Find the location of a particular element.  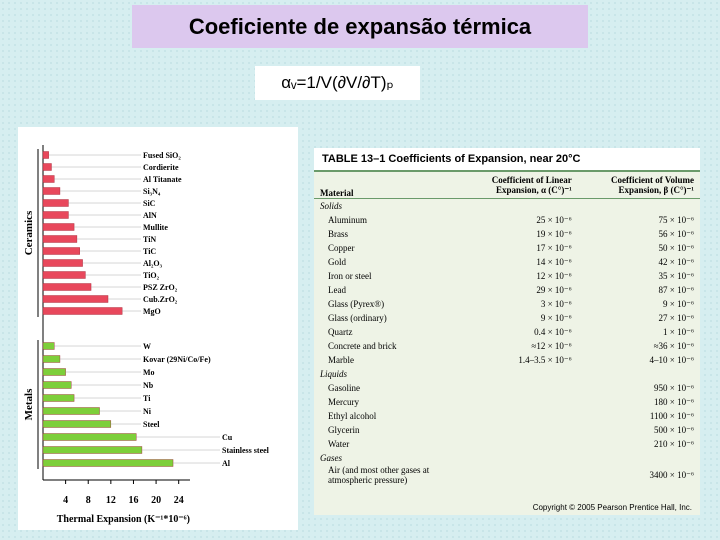

table-row: Water 210 × 10⁻⁶ is located at coordinates (507, 444).